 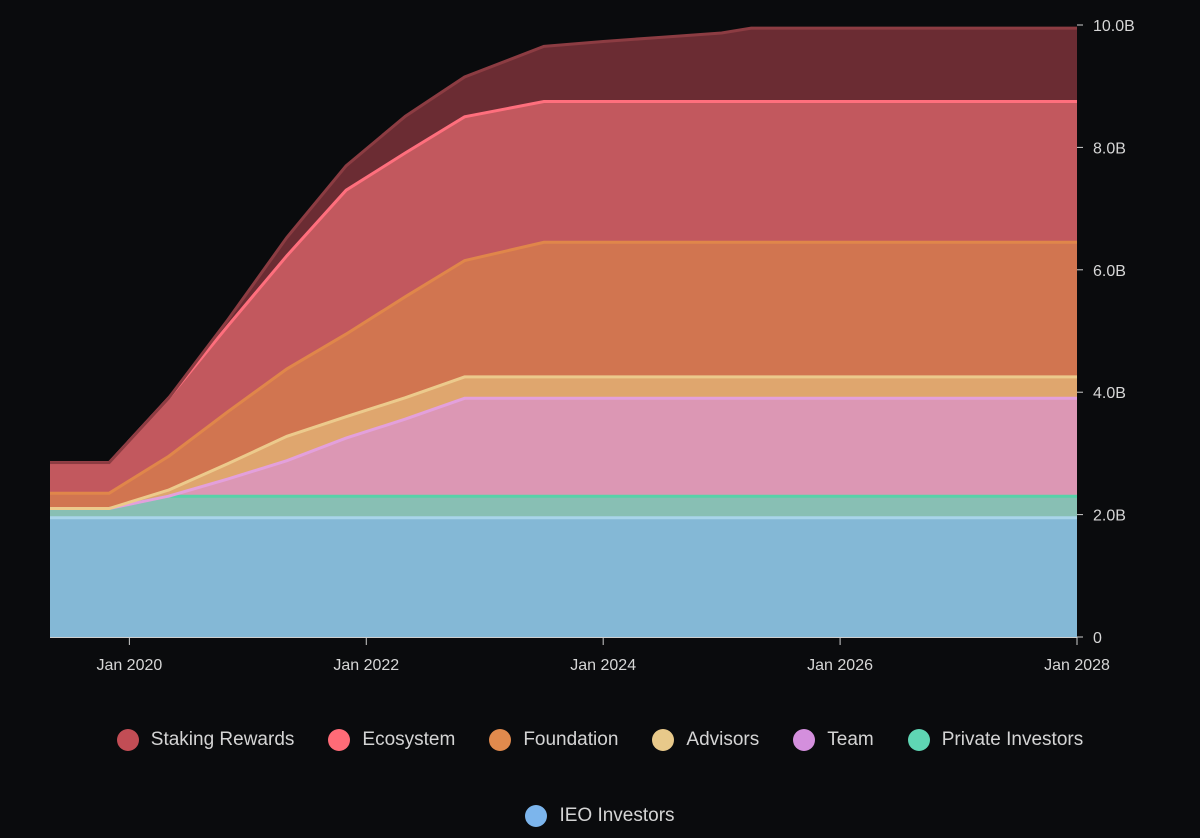 What do you see at coordinates (1114, 26) in the screenshot?
I see `y-tick-label: 10.0B` at bounding box center [1114, 26].